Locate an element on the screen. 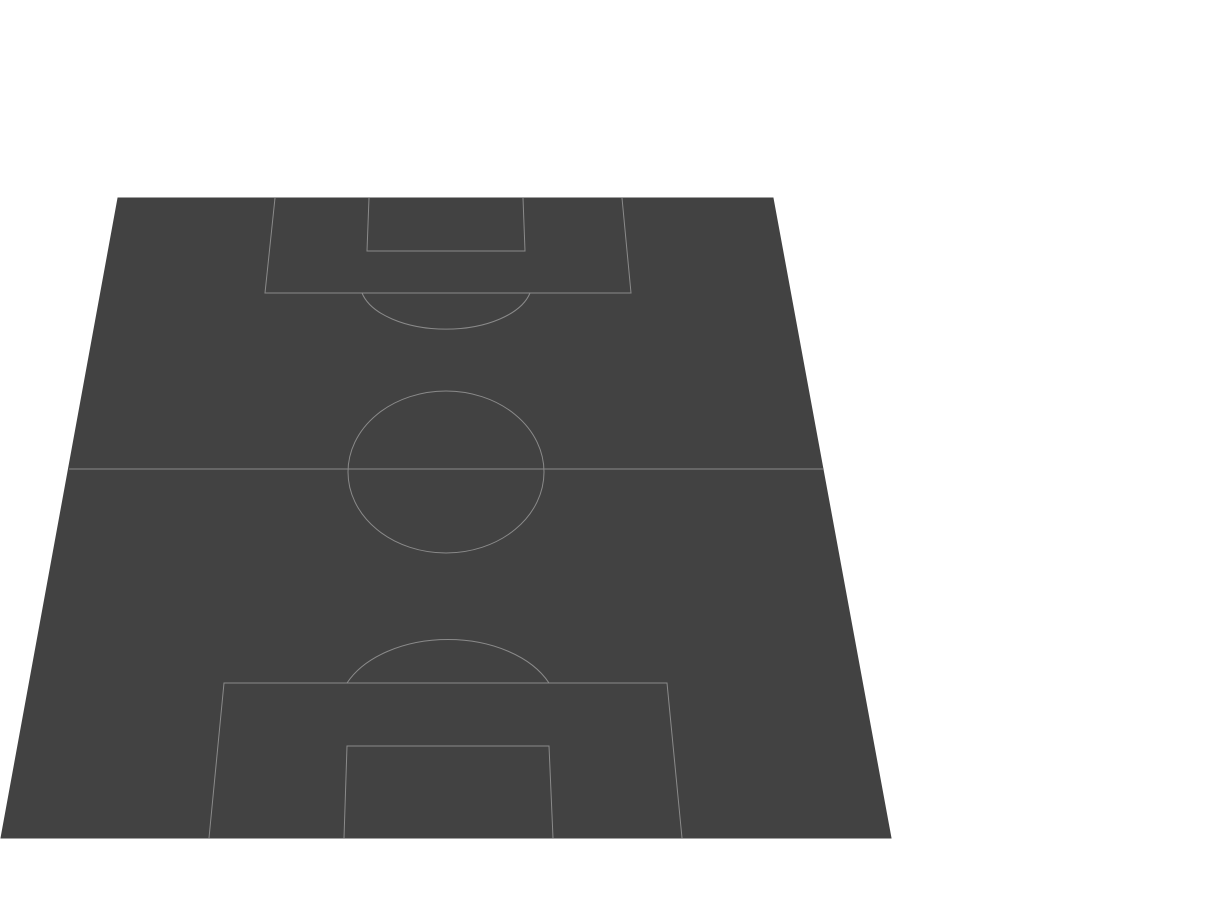 The image size is (1220, 903). far-penalty-area is located at coordinates (448, 245).